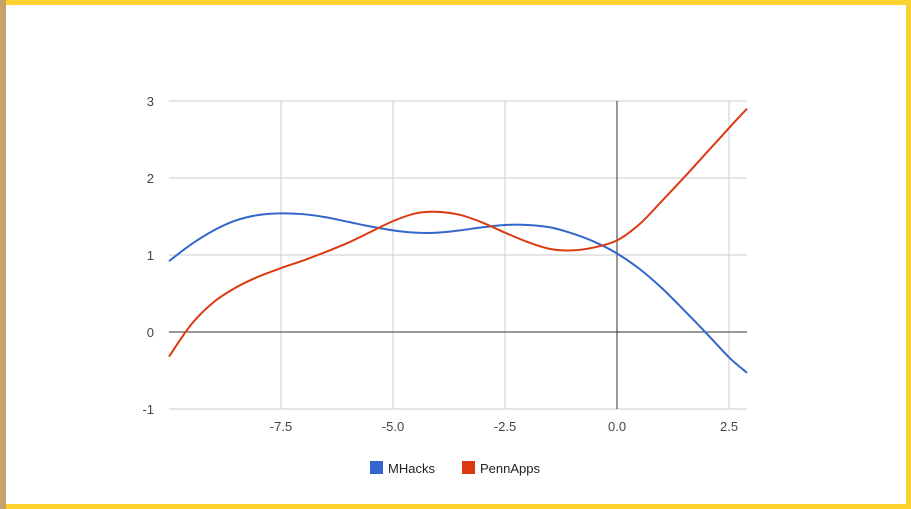 Image resolution: width=911 pixels, height=509 pixels. Describe the element at coordinates (376, 467) in the screenshot. I see `legend-swatch-mhacks` at that location.